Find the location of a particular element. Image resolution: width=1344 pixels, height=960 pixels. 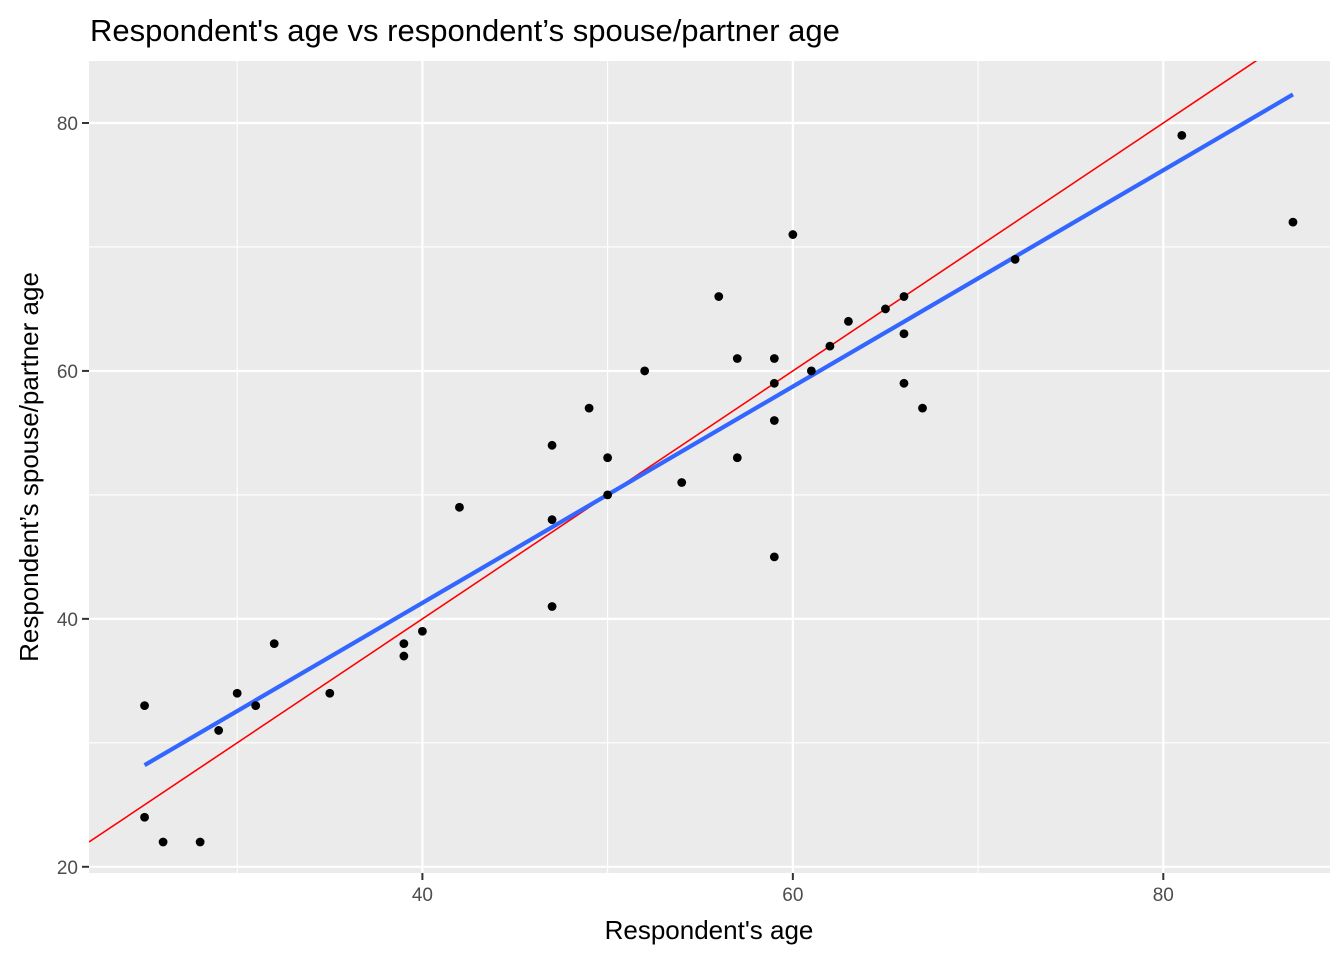

x-tick-label: 80 is located at coordinates (1163, 895).